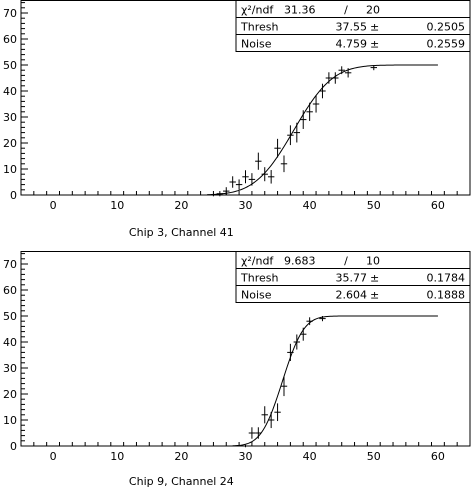  What do you see at coordinates (446, 44) in the screenshot?
I see `stats-row-error: 0.2559` at bounding box center [446, 44].